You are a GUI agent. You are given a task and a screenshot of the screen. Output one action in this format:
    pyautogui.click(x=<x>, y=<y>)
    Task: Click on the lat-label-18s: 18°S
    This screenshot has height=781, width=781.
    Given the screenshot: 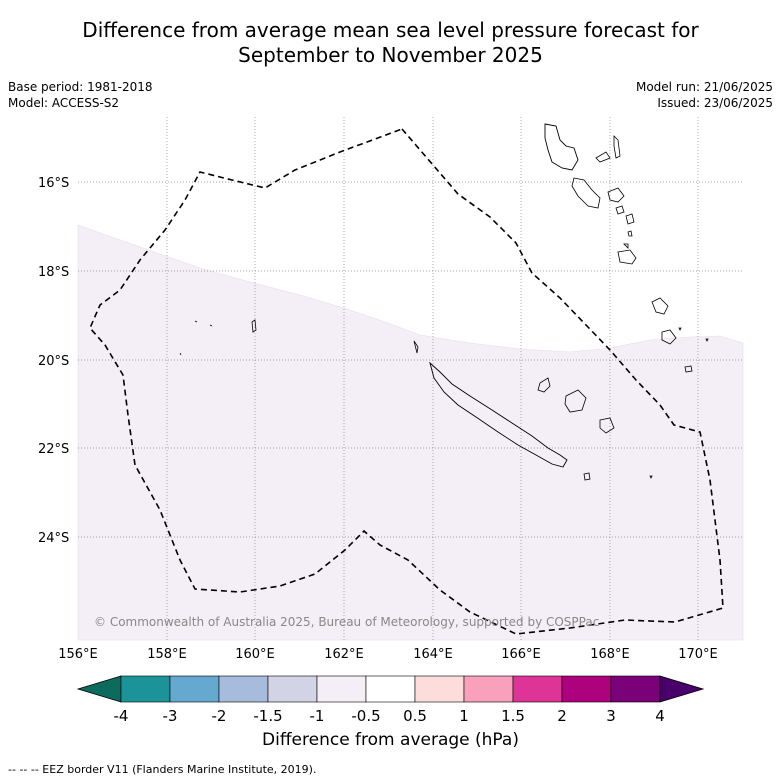 What is the action you would take?
    pyautogui.click(x=53, y=272)
    